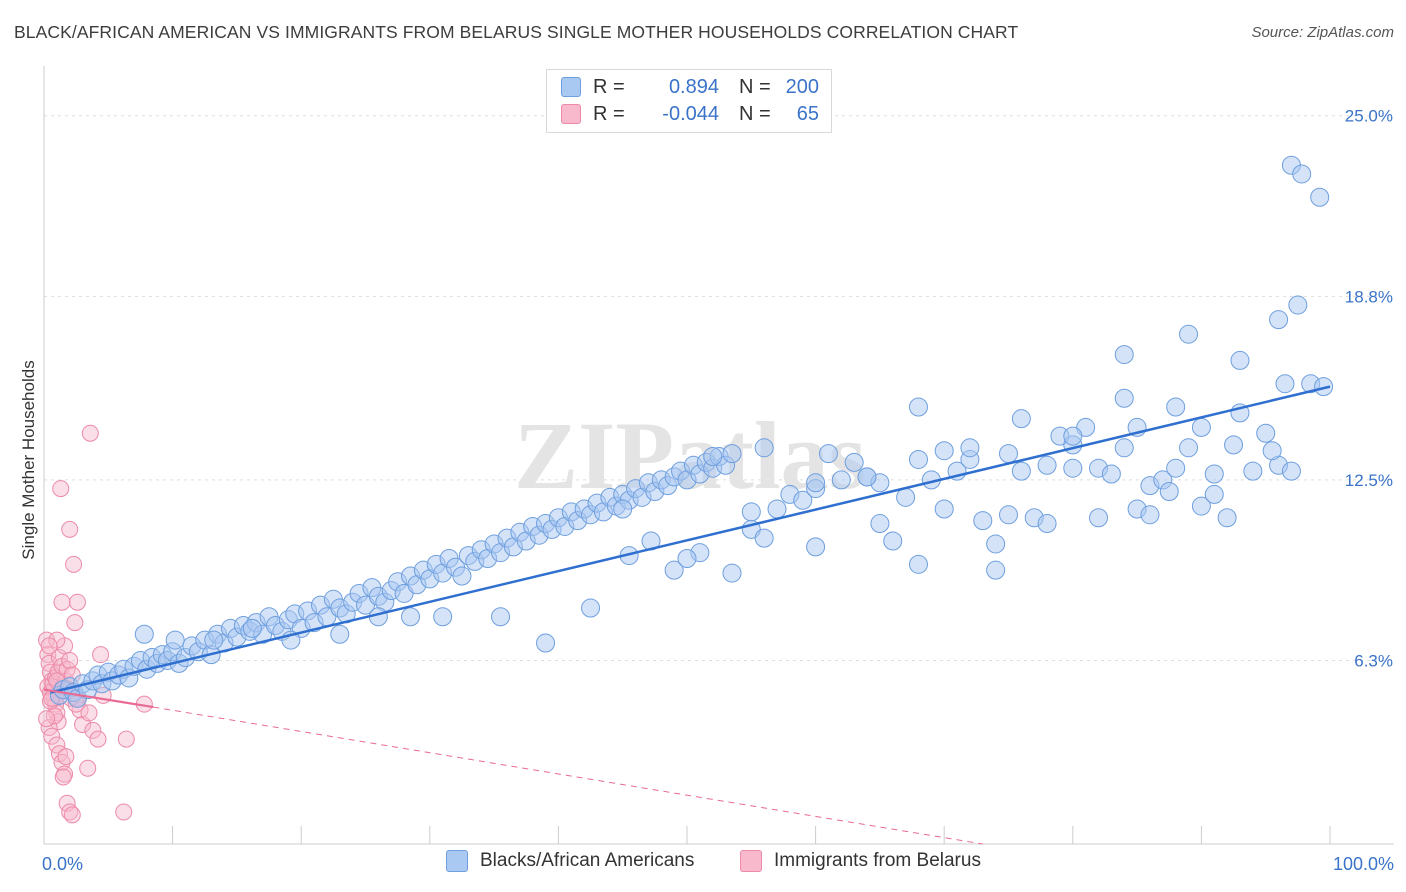  I want to click on legend-row-black: R = 0.894 N = 200, so click(690, 87).